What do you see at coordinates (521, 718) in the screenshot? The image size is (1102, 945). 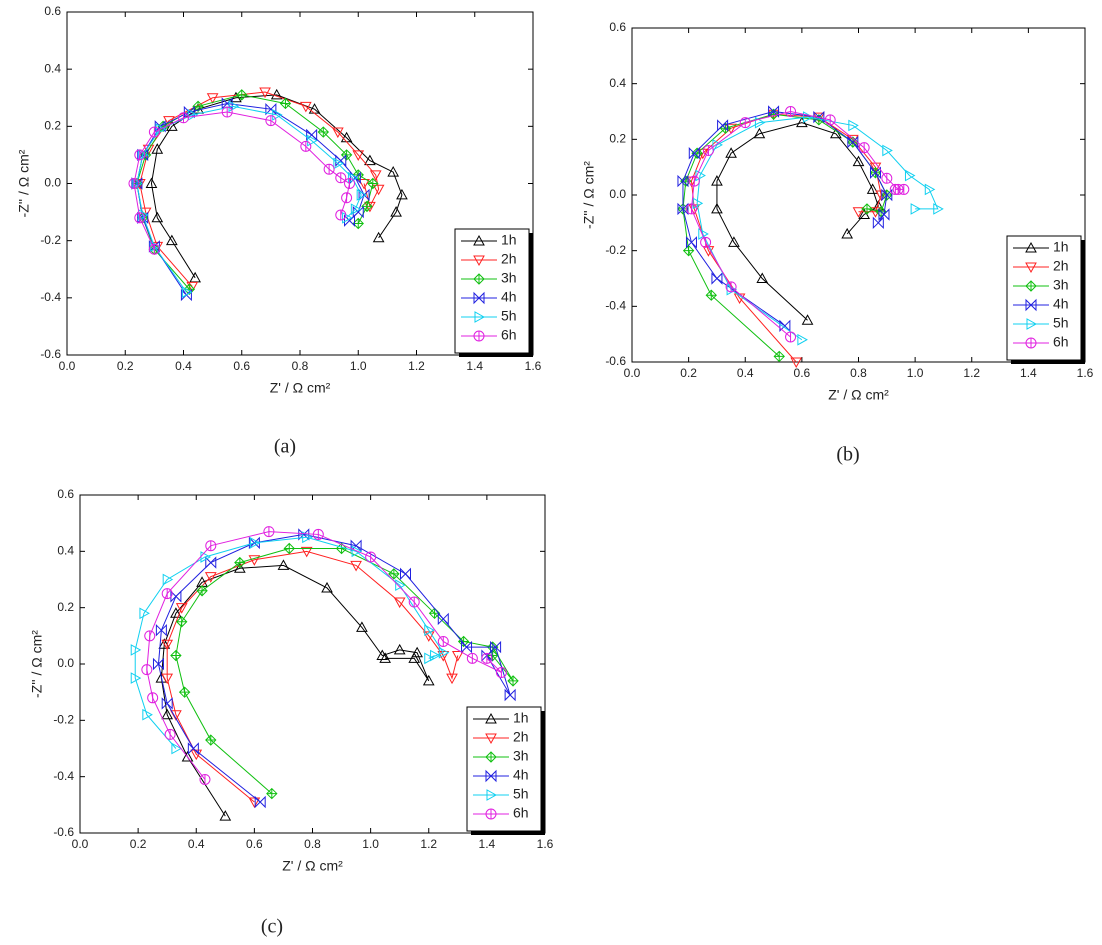 I see `legend-label: 1h` at bounding box center [521, 718].